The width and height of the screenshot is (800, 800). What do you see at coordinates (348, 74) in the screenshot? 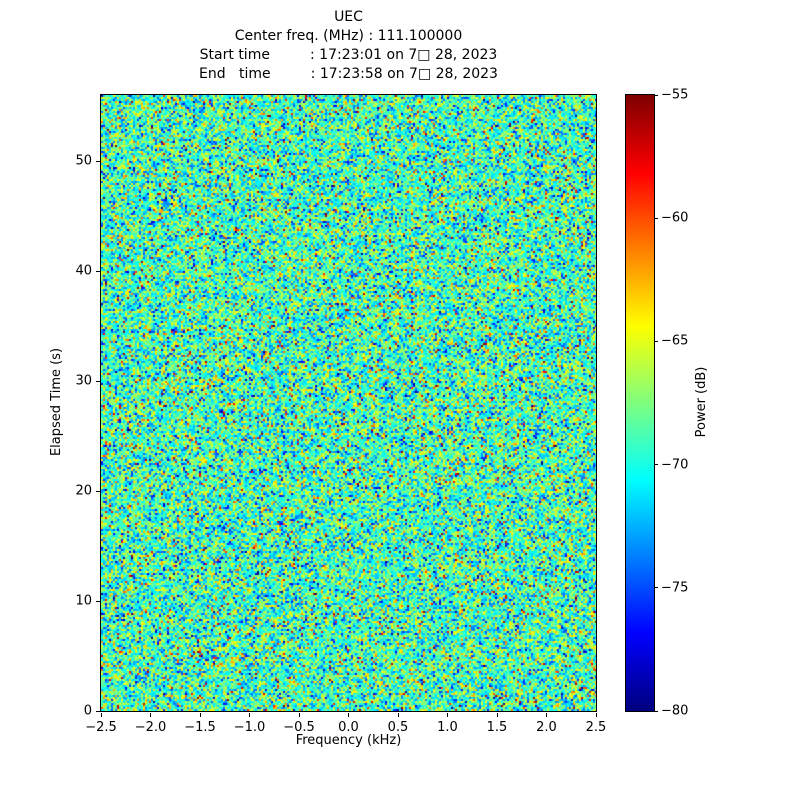
I see `end-time-line: End time : 17:23:58 on 7□ 28, 2023` at bounding box center [348, 74].